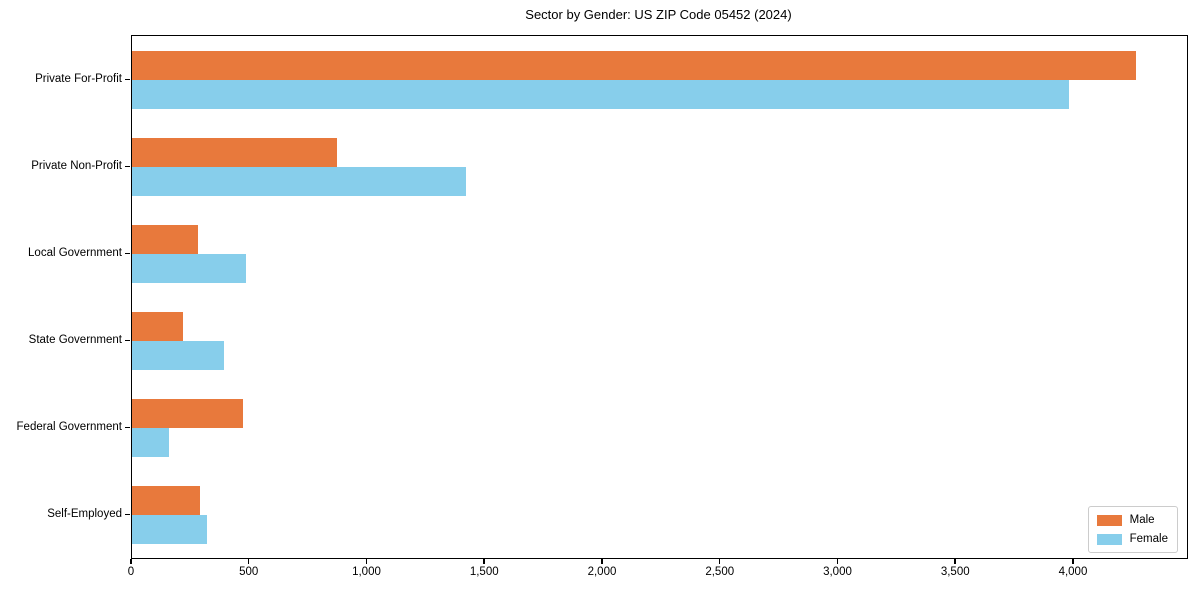  Describe the element at coordinates (1142, 520) in the screenshot. I see `legend-label-male: Male` at that location.